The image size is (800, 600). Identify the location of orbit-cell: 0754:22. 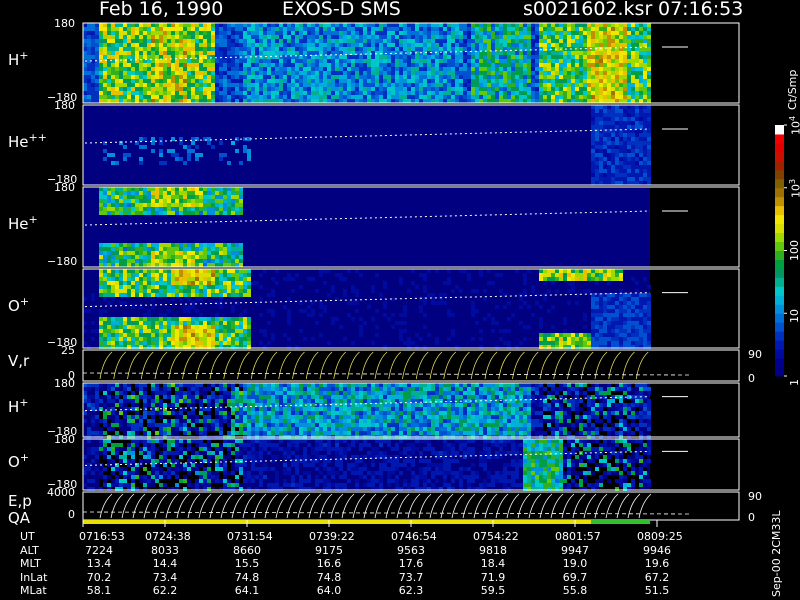
(496, 536).